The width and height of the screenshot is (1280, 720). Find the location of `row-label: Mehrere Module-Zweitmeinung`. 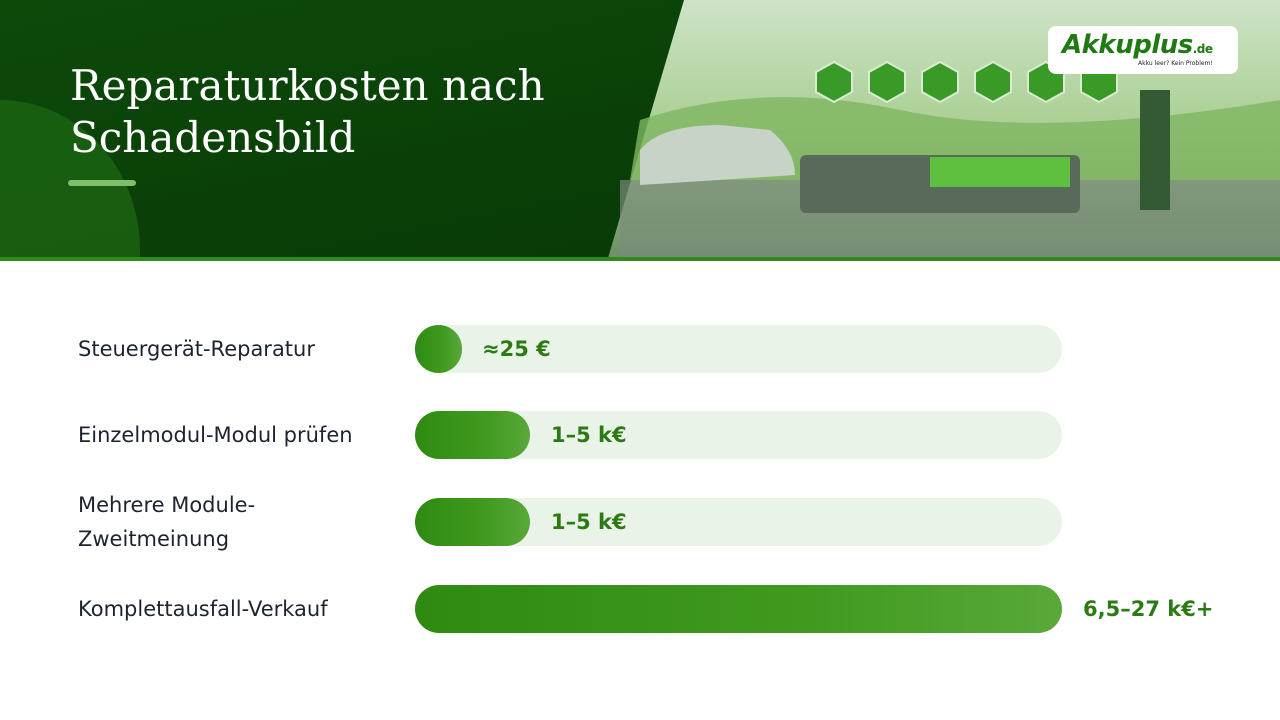

row-label: Mehrere Module-Zweitmeinung is located at coordinates (167, 522).